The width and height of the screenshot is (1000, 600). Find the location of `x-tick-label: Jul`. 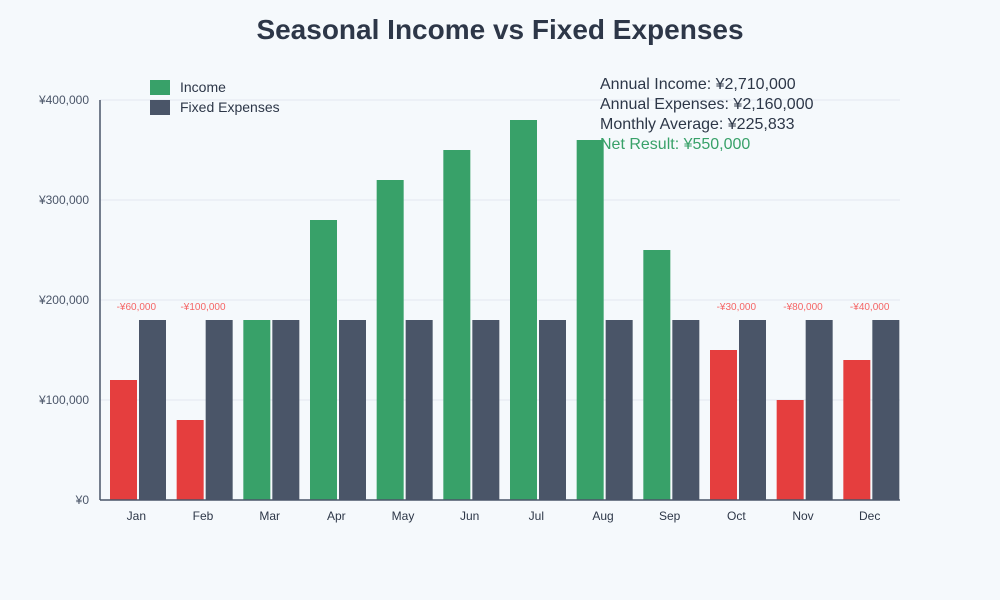

x-tick-label: Jul is located at coordinates (536, 516).